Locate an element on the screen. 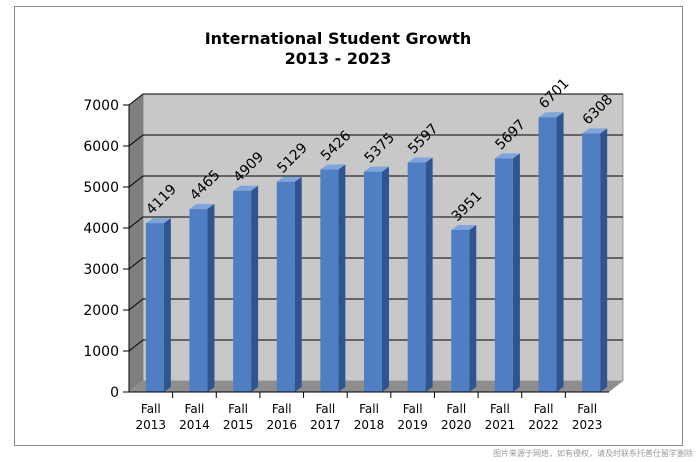  x-category-label: 2020 is located at coordinates (456, 425).